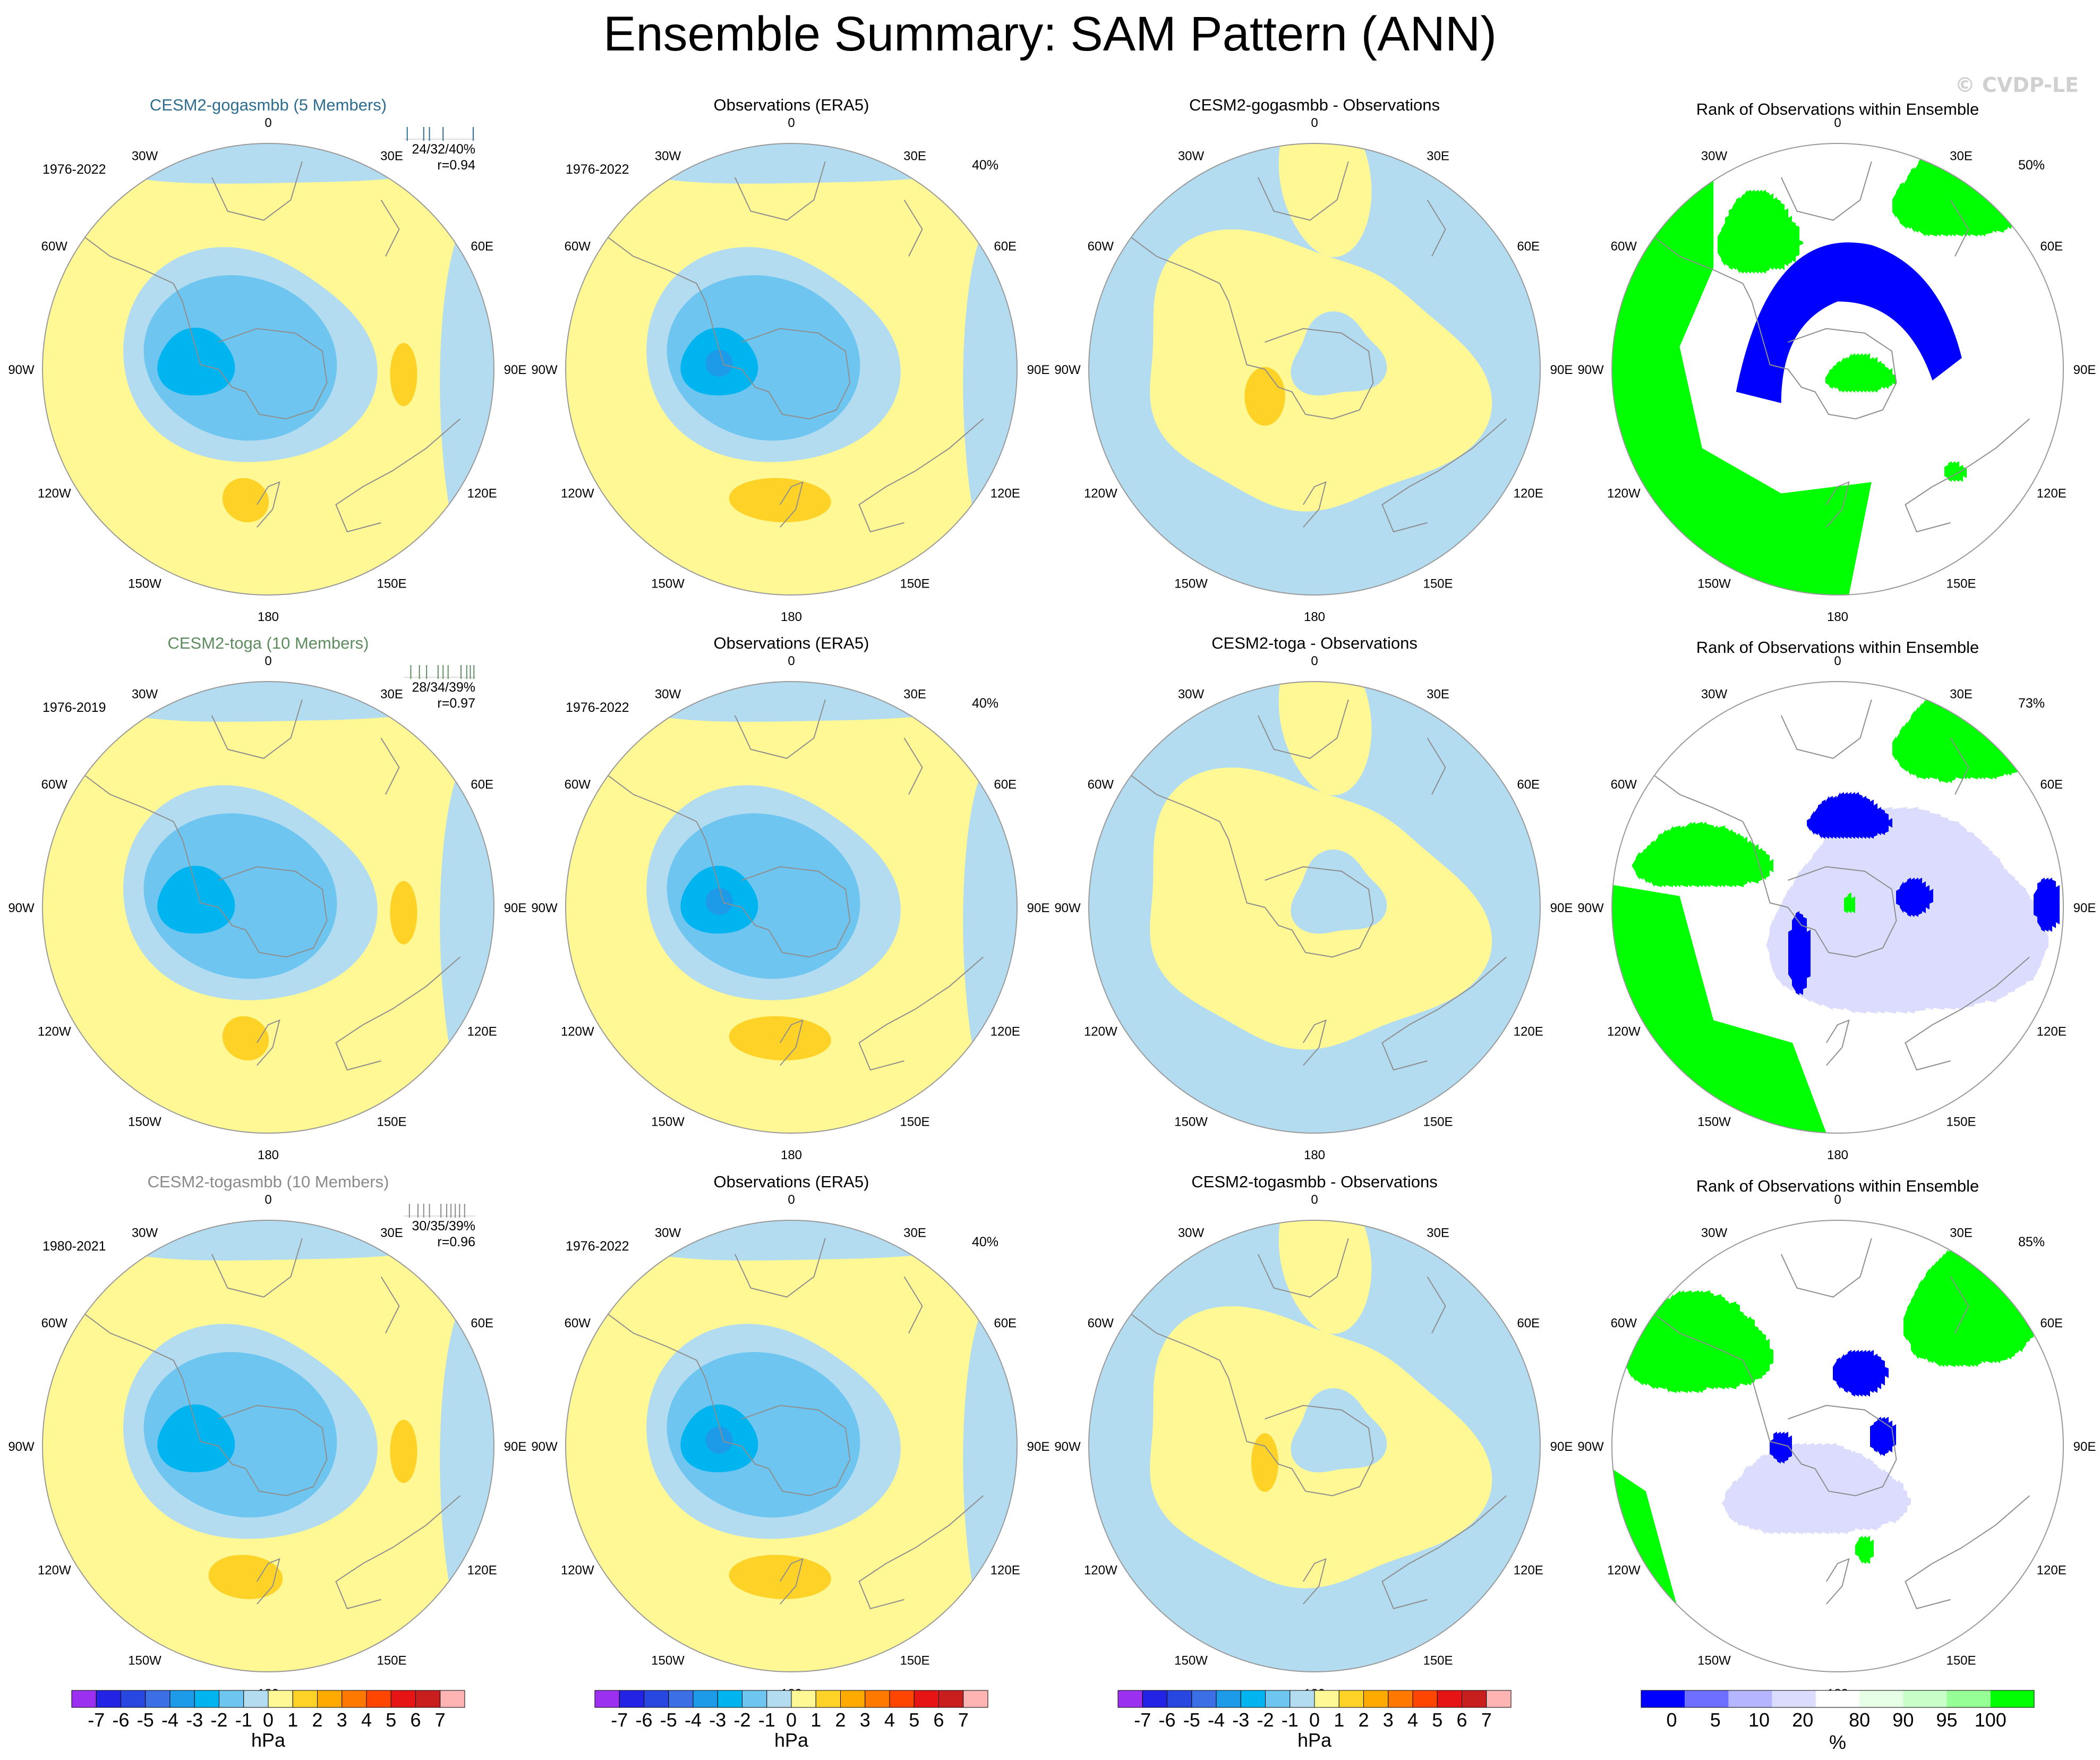 The height and width of the screenshot is (1760, 2100). I want to click on diff-map-r2-lon-label: 150W, so click(1191, 1122).